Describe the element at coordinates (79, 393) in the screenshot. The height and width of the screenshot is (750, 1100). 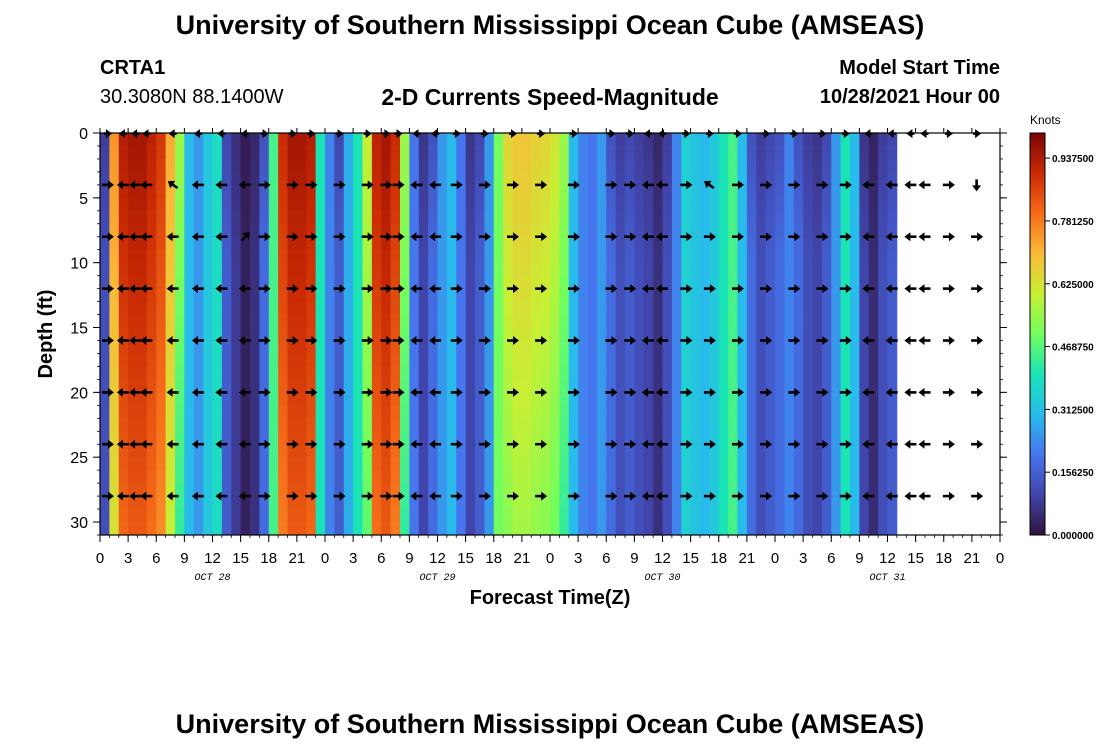
I see `y-tick-label: 20` at that location.